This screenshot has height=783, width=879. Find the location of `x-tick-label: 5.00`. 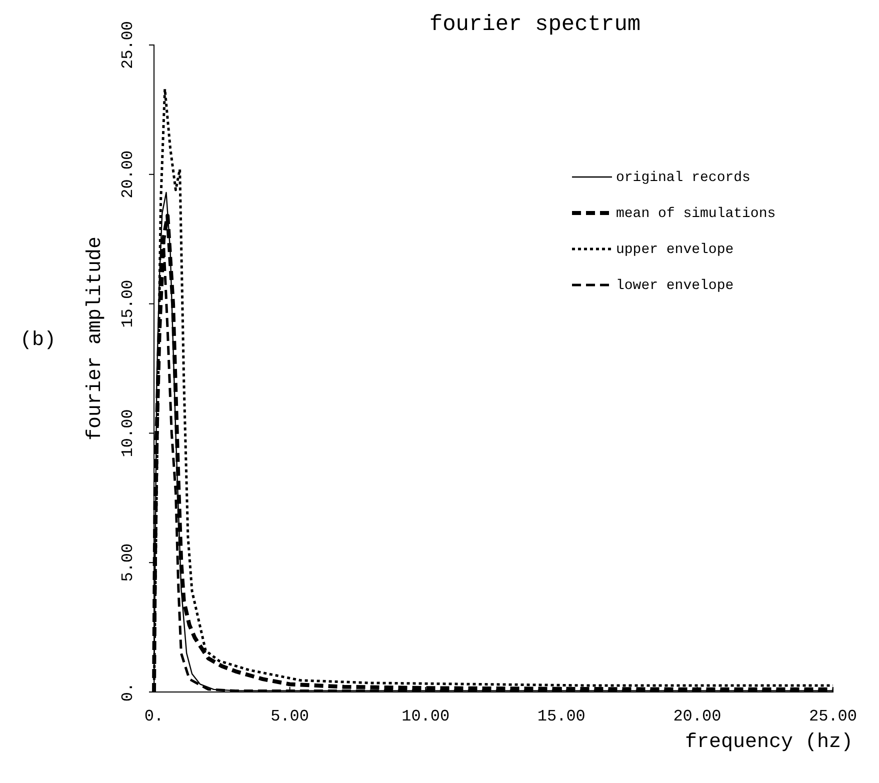

x-tick-label: 5.00 is located at coordinates (290, 717).